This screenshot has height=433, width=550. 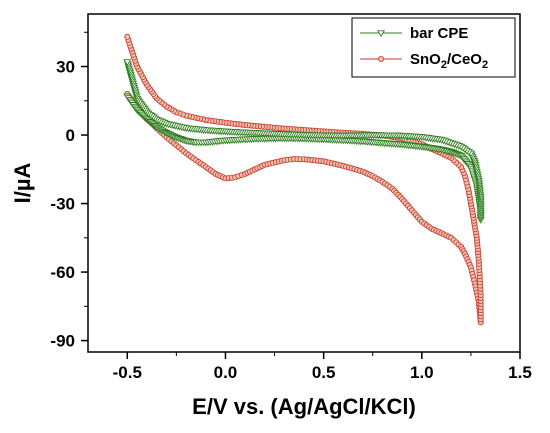 I want to click on legend-label-text: SnO, so click(x=425, y=59).